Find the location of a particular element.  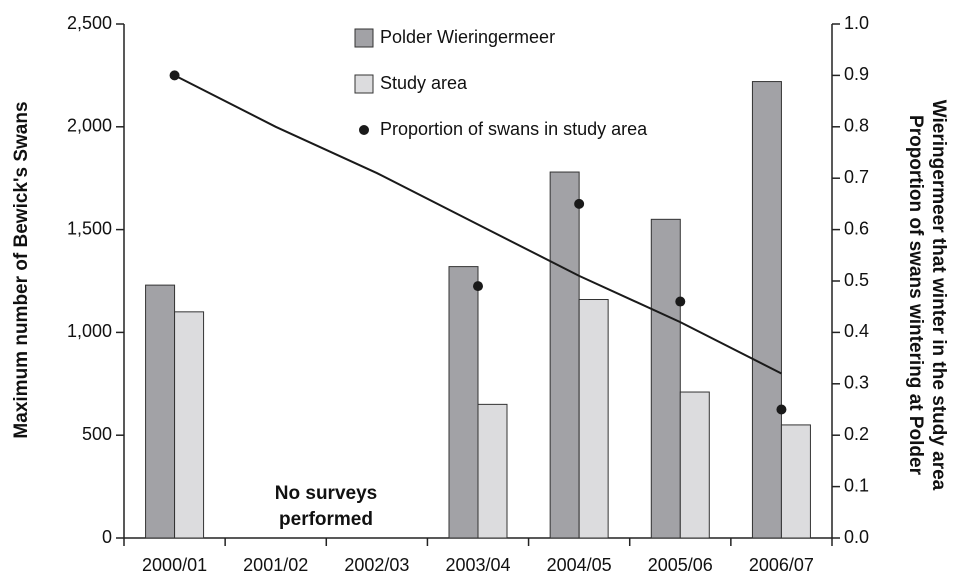

y2-tick-label: 0.5 is located at coordinates (856, 280).